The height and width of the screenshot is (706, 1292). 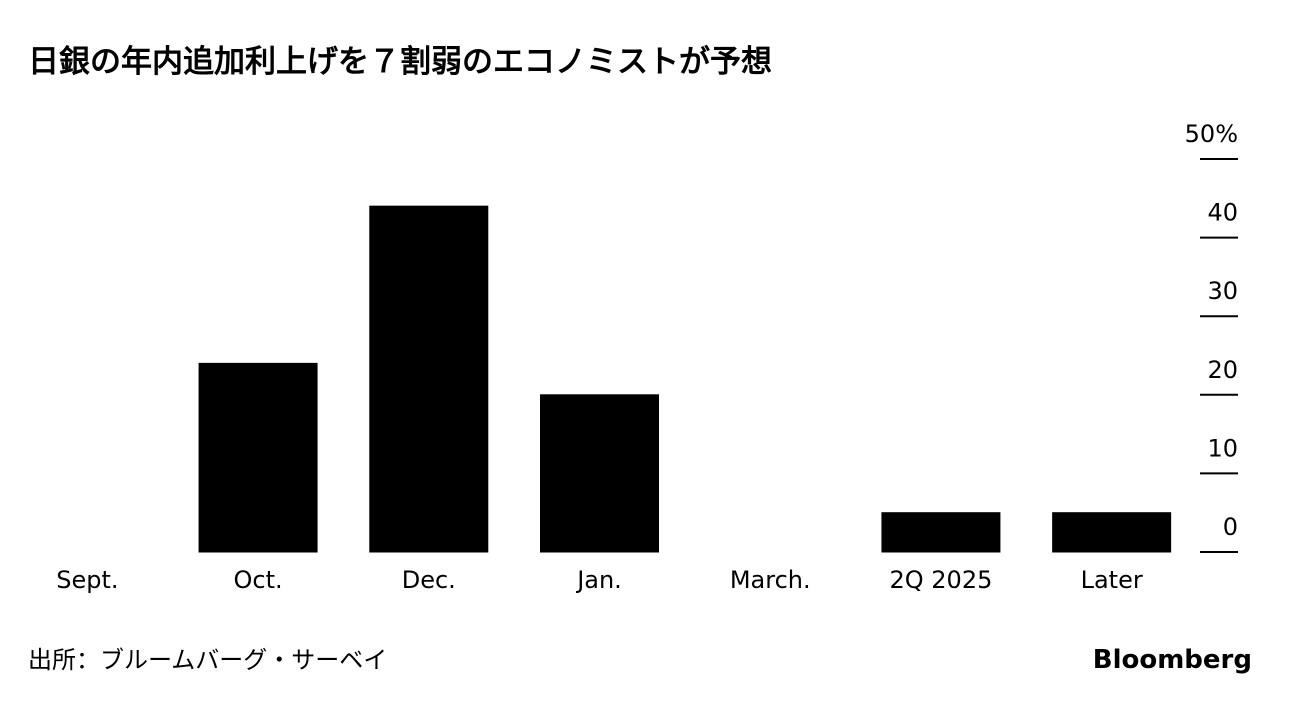 I want to click on source-note: 出所：ブルームバーグ・サーベイ, so click(x=207, y=660).